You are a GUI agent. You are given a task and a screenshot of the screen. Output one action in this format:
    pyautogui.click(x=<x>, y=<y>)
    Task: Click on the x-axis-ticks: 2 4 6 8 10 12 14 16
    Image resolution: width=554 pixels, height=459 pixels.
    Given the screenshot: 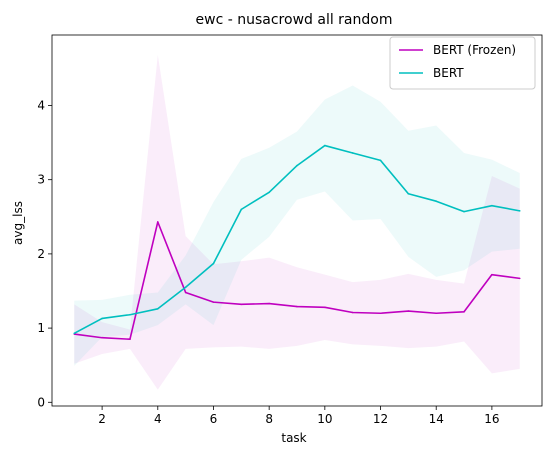 What is the action you would take?
    pyautogui.click(x=299, y=416)
    